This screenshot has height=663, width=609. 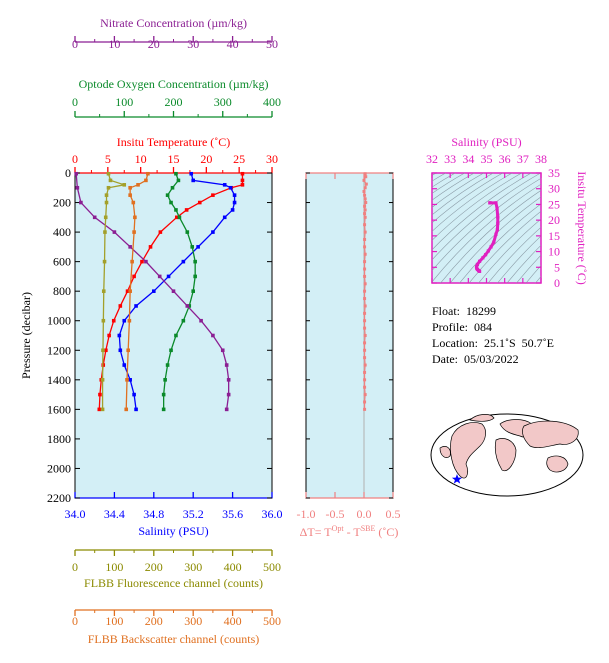 What do you see at coordinates (554, 236) in the screenshot?
I see `ts-y-tick-label: 15` at bounding box center [554, 236].